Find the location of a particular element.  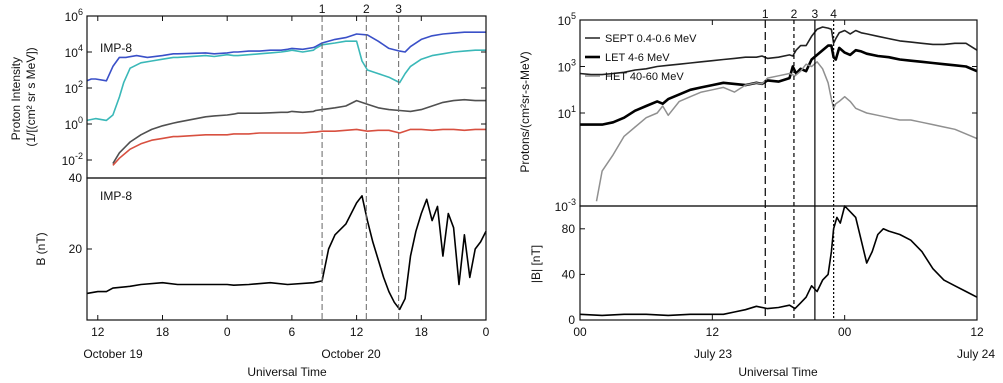

left-event-label-2: 2 is located at coordinates (366, 9).